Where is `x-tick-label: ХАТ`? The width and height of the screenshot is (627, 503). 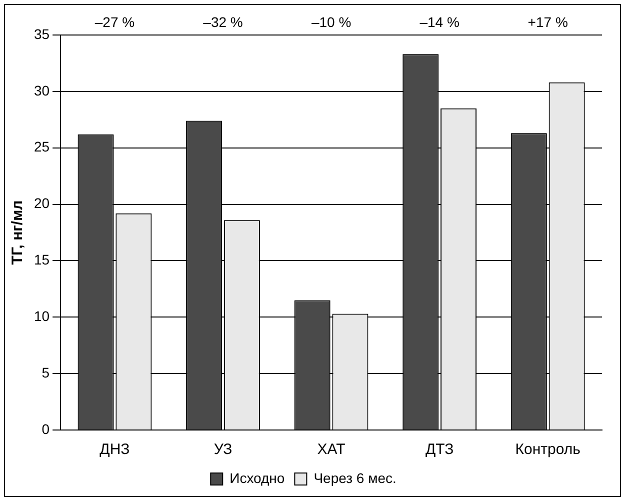
x-tick-label: ХАТ is located at coordinates (331, 449).